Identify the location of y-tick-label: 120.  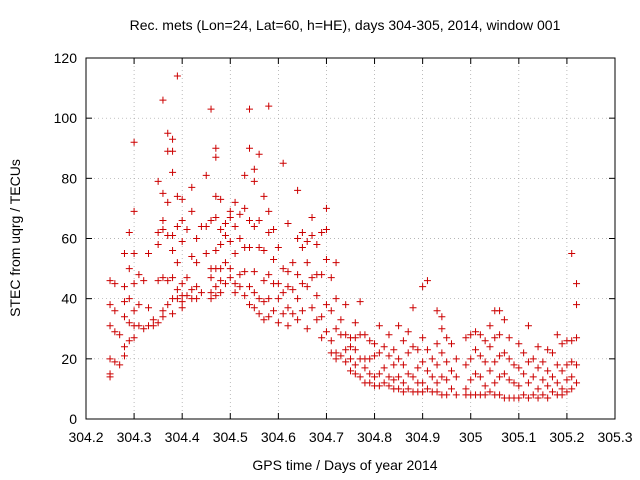
(66, 58).